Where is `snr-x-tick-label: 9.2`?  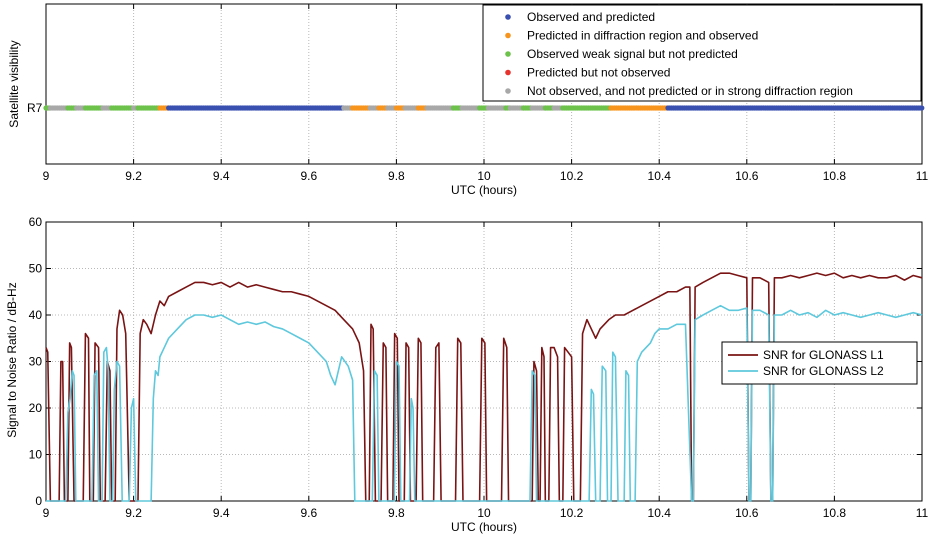
snr-x-tick-label: 9.2 is located at coordinates (133, 513).